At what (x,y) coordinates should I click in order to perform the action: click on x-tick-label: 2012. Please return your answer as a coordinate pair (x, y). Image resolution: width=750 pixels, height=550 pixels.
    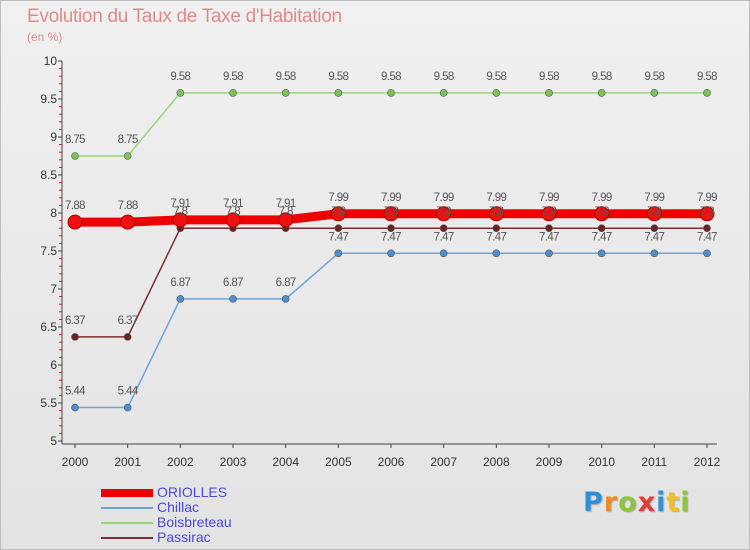
    Looking at the image, I should click on (707, 462).